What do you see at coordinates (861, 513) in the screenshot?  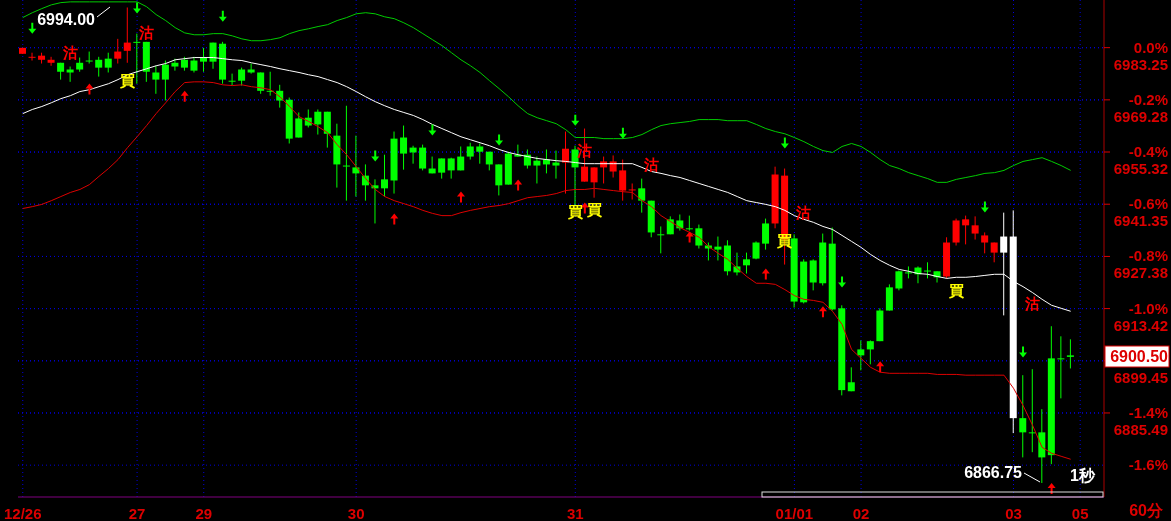 I see `x-tick-label: 02` at bounding box center [861, 513].